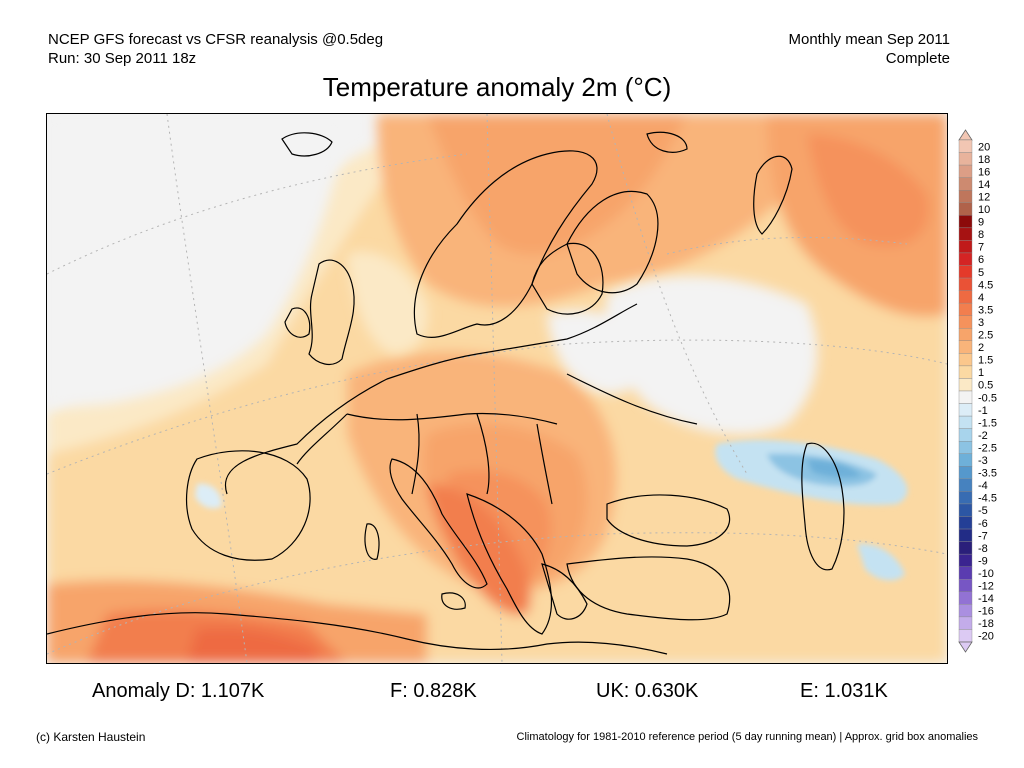  What do you see at coordinates (987, 423) in the screenshot?
I see `colorbar-label: -1.5` at bounding box center [987, 423].